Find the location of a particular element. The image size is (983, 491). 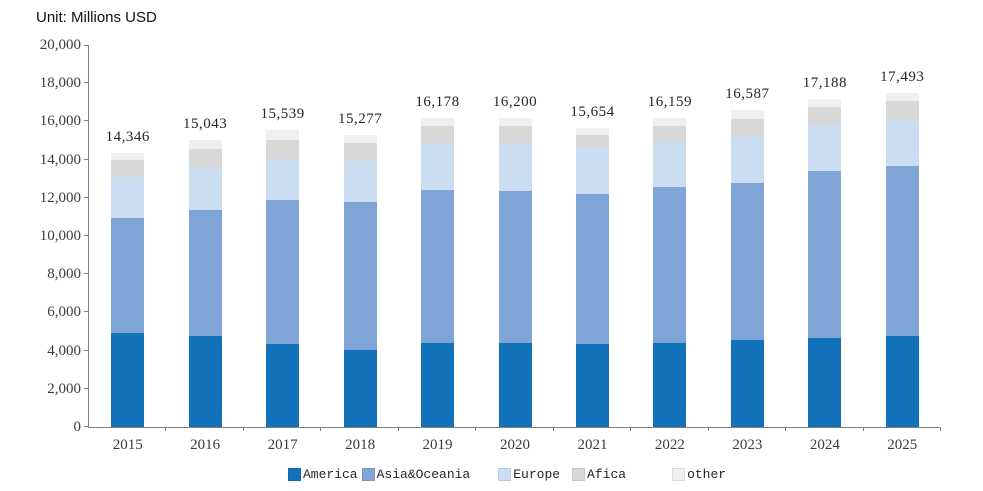

bar-total-label: 16,587 is located at coordinates (747, 94).